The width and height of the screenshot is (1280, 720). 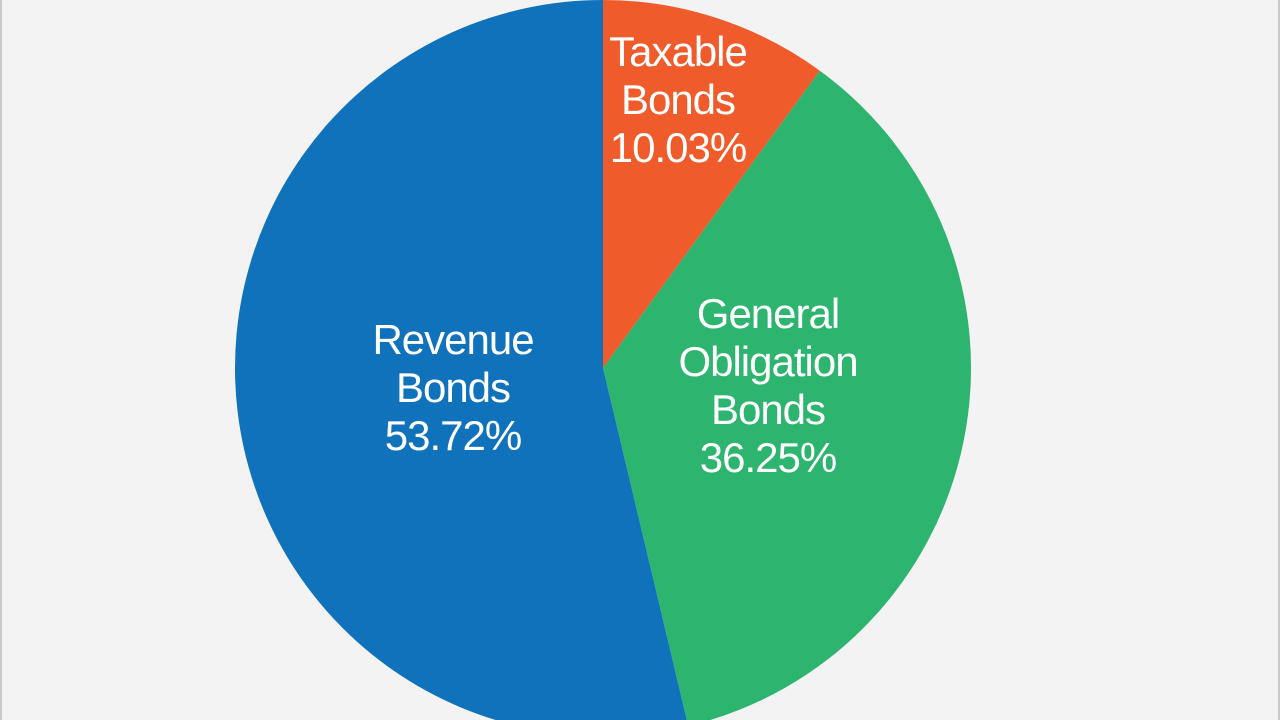 What do you see at coordinates (678, 147) in the screenshot?
I see `slice-value-label: 10.03%` at bounding box center [678, 147].